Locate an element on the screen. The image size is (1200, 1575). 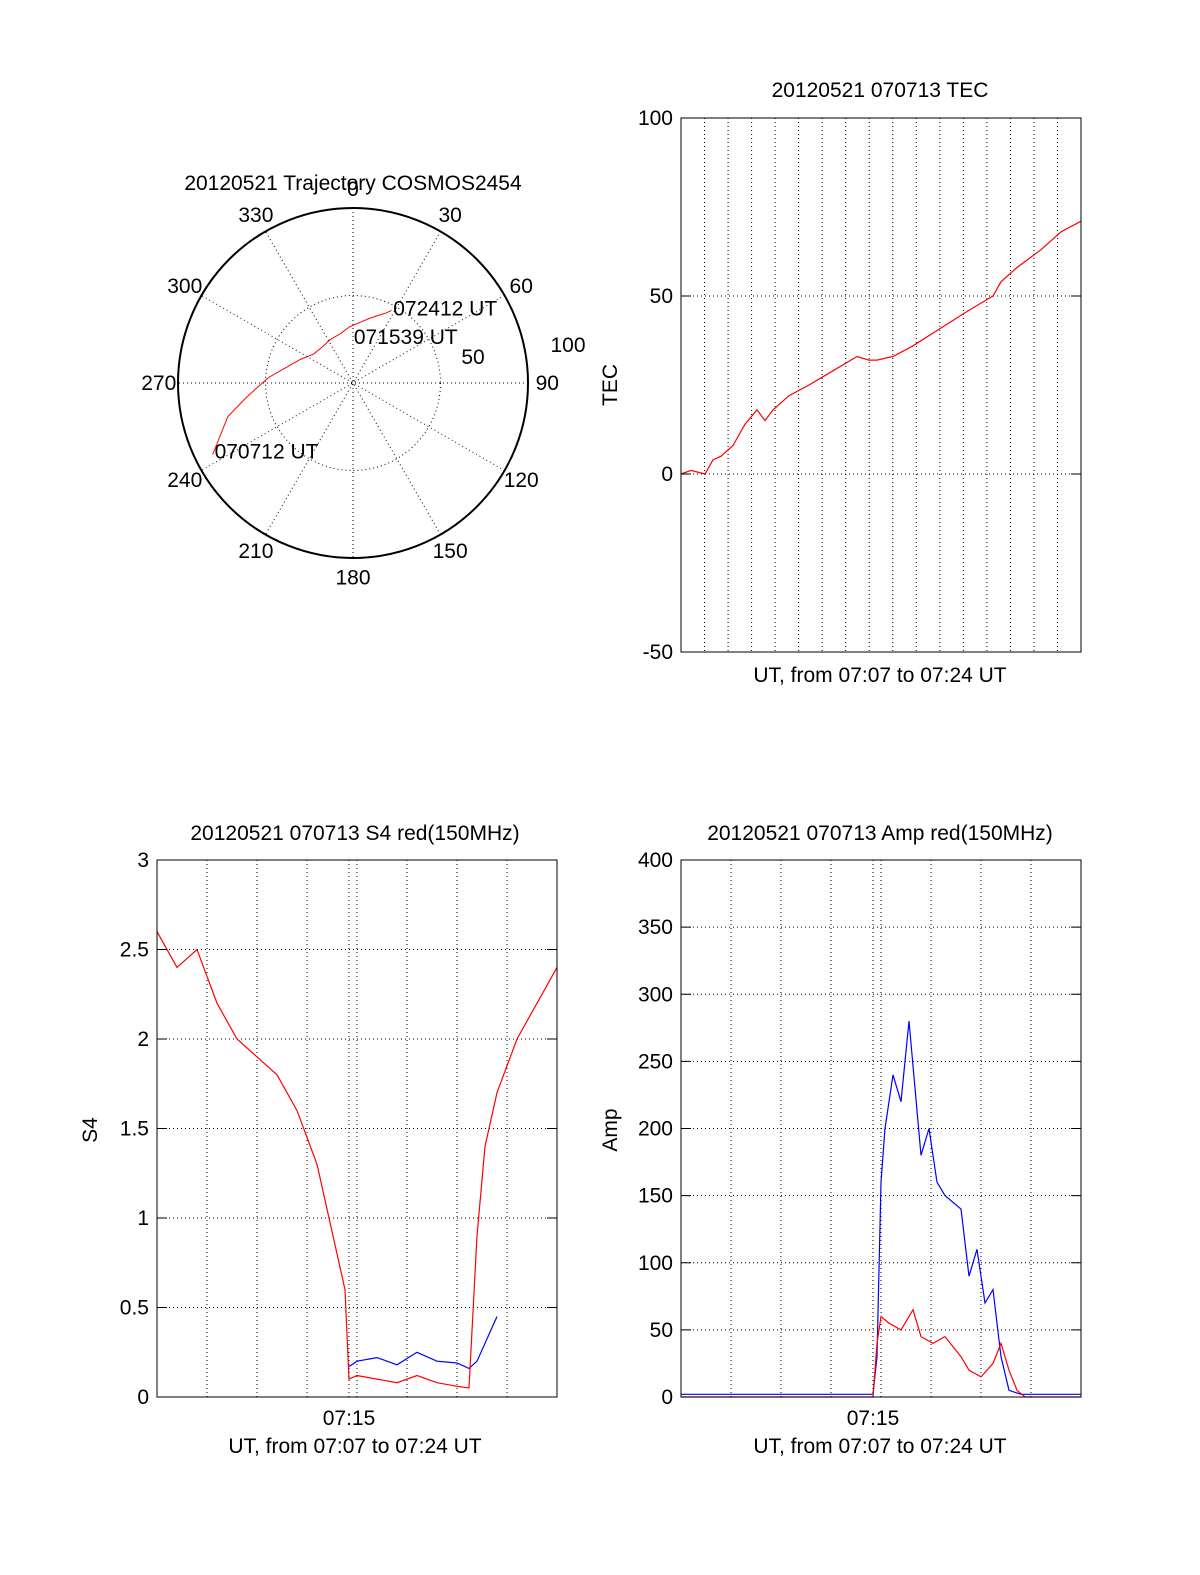
polar-annotations: 072412 UT 071539 UT 070712 UT is located at coordinates (356, 380).